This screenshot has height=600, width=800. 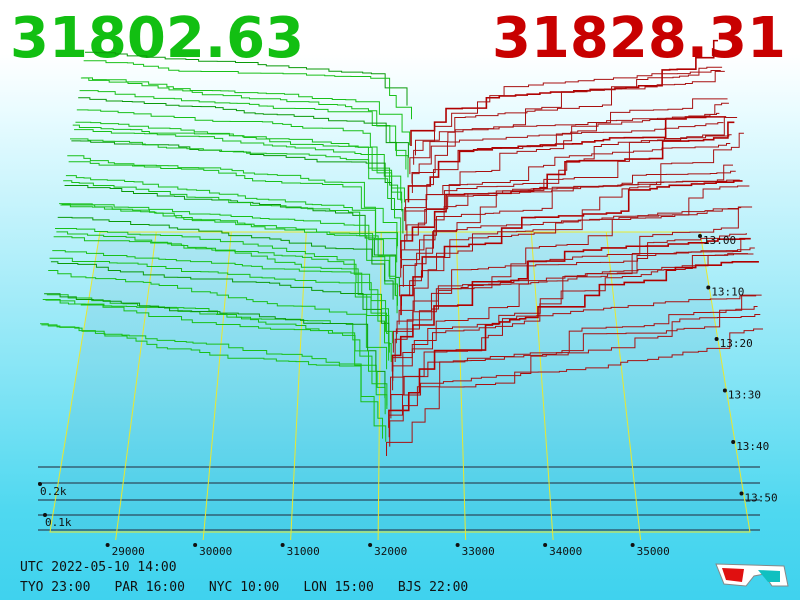 I want to click on zone-time: NYC 10:00, so click(x=244, y=587).